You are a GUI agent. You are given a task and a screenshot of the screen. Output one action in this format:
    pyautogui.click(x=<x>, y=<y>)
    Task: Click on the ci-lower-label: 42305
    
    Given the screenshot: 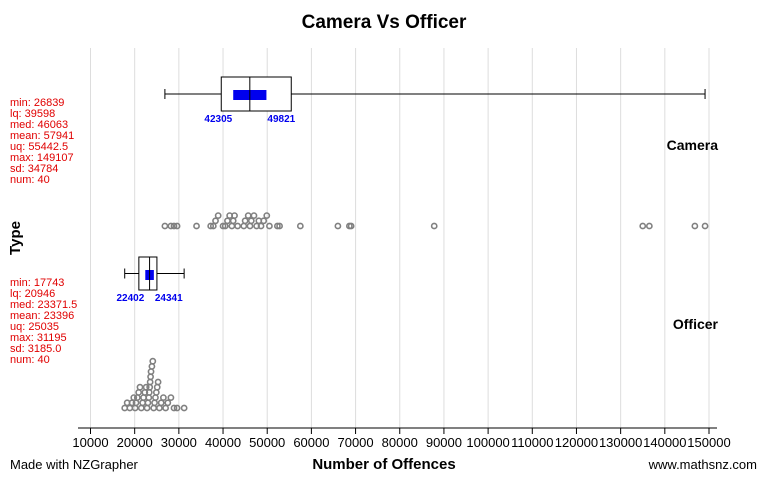 What is the action you would take?
    pyautogui.click(x=218, y=119)
    